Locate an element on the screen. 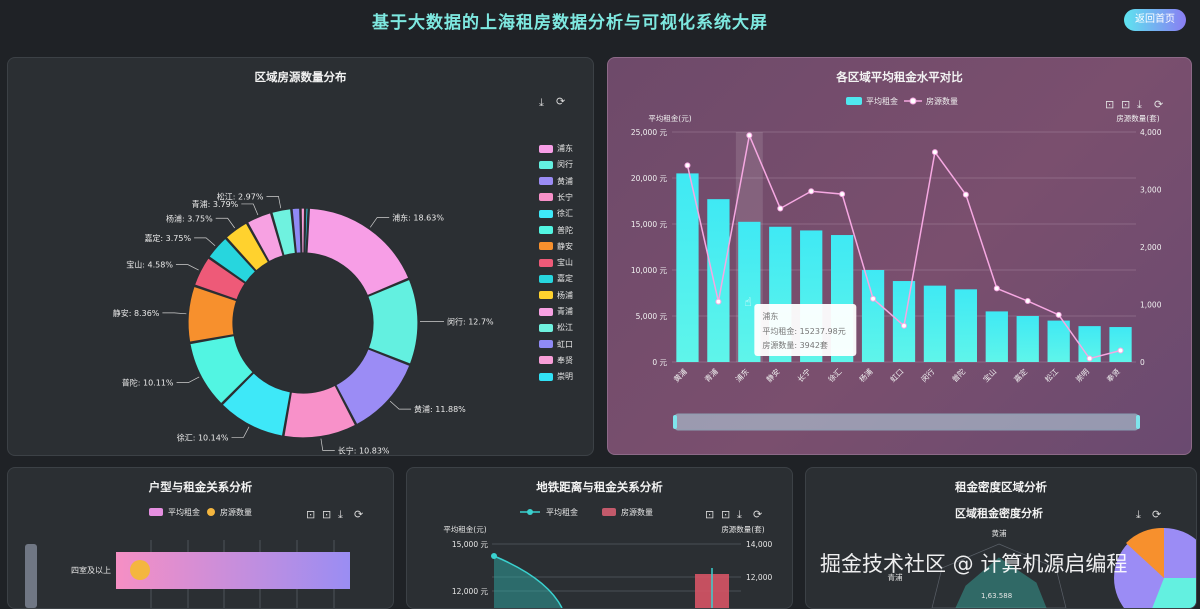 This screenshot has width=1200, height=609. legend-item-黄浦: 黄浦 is located at coordinates (556, 181).